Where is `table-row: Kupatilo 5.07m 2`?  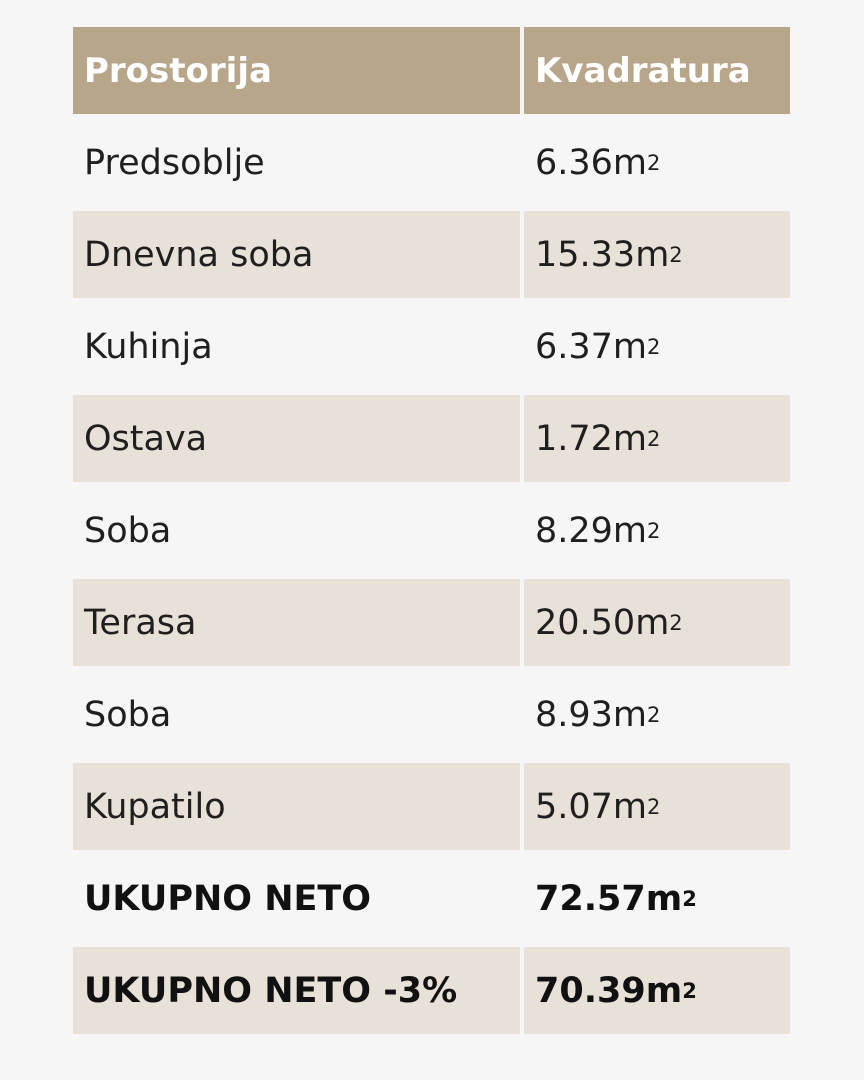 table-row: Kupatilo 5.07m 2 is located at coordinates (431, 806).